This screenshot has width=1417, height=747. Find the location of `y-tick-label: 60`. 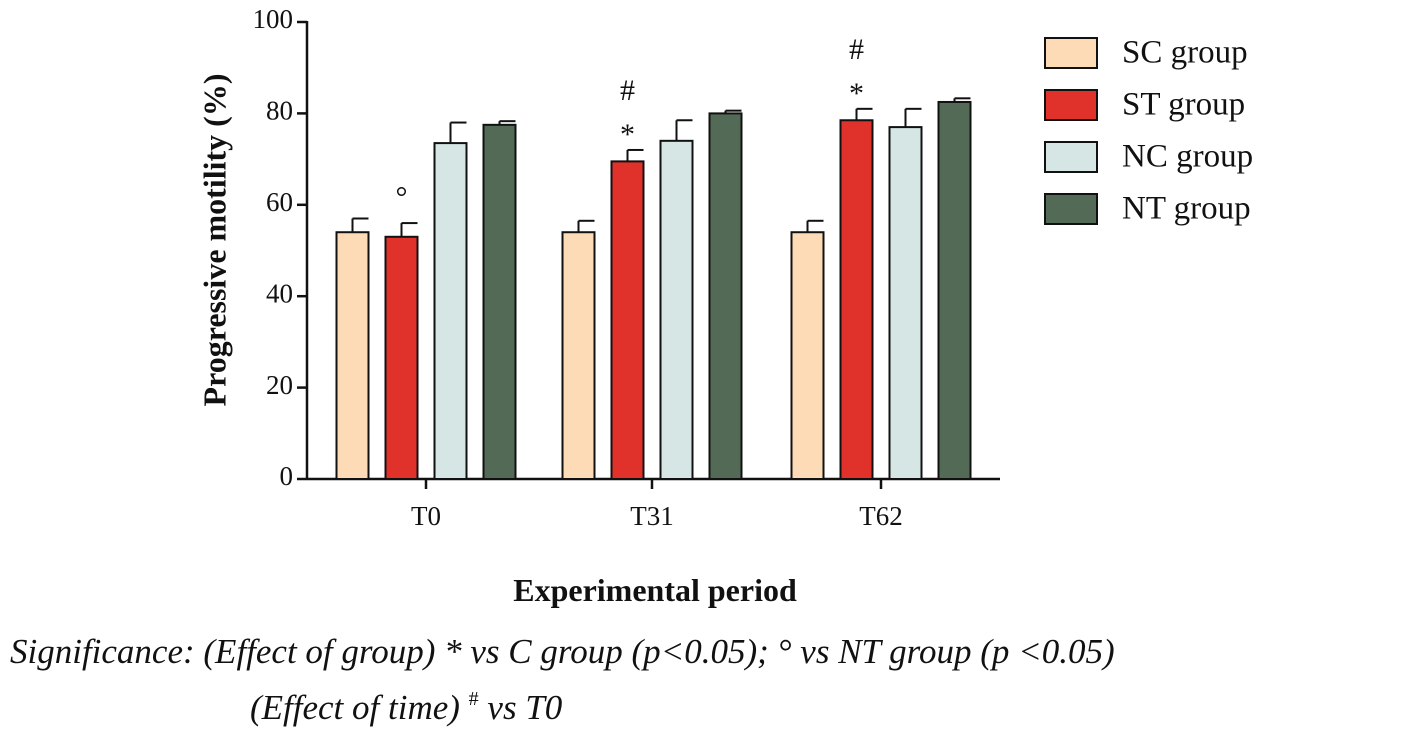

y-tick-label: 60 is located at coordinates (279, 202).